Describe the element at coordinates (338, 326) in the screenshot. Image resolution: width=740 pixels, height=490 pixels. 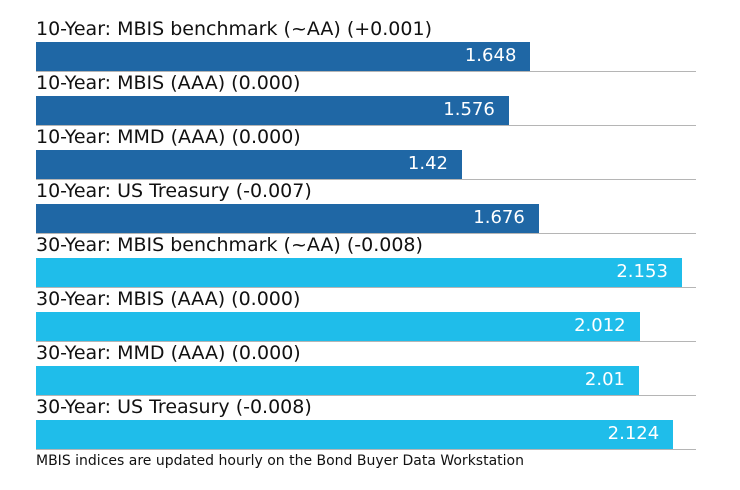
I see `bar: 2.012` at that location.